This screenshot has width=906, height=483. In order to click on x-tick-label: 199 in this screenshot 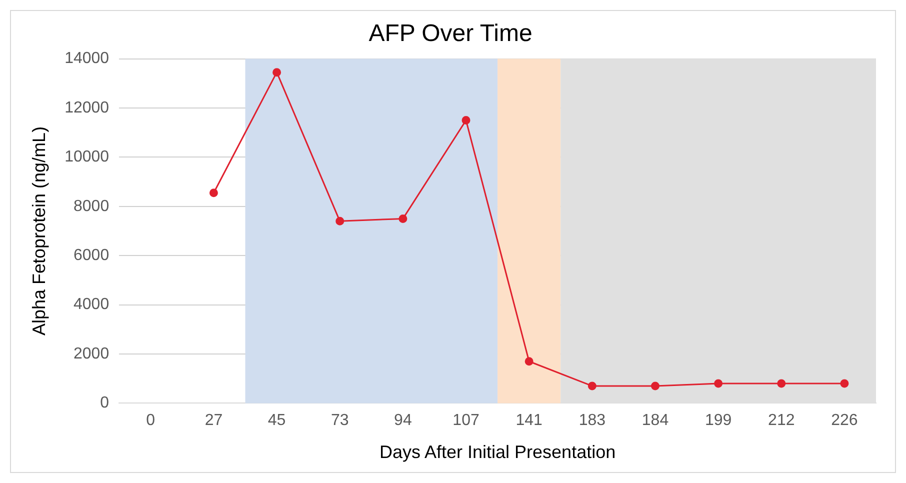, I will do `click(718, 421)`.